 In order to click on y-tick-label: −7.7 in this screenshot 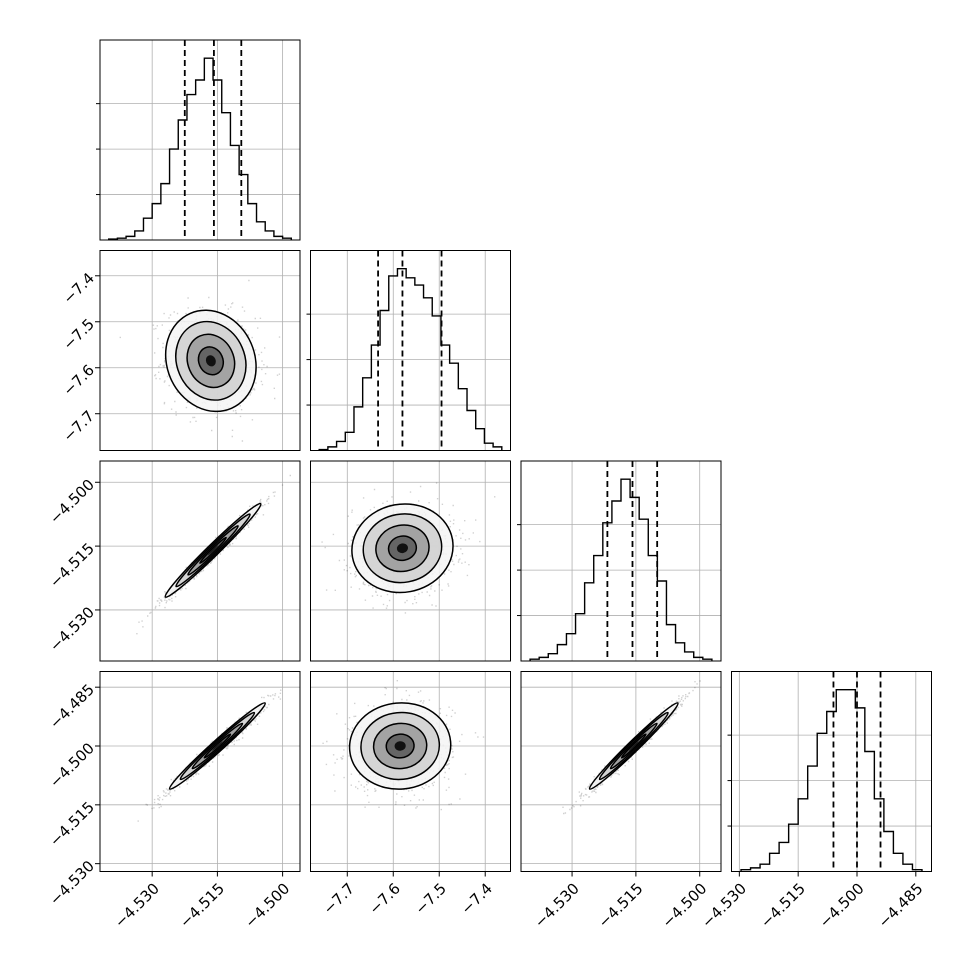, I will do `click(79, 426)`.